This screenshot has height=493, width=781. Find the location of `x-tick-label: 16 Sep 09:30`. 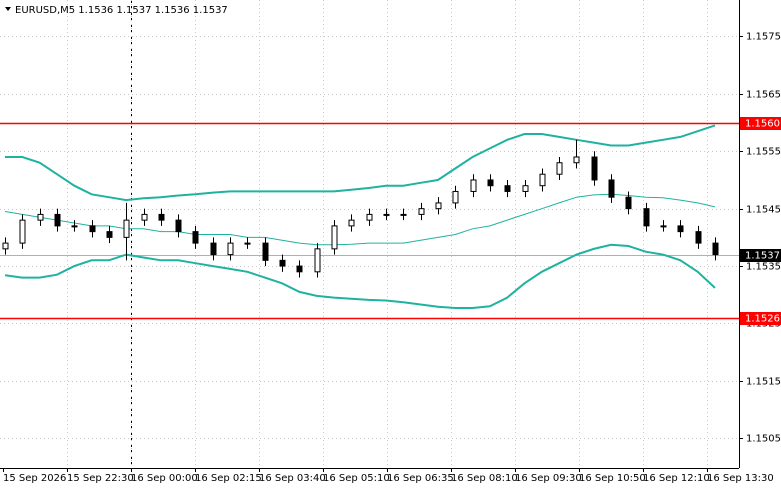

x-tick-label: 16 Sep 09:30 is located at coordinates (548, 478).